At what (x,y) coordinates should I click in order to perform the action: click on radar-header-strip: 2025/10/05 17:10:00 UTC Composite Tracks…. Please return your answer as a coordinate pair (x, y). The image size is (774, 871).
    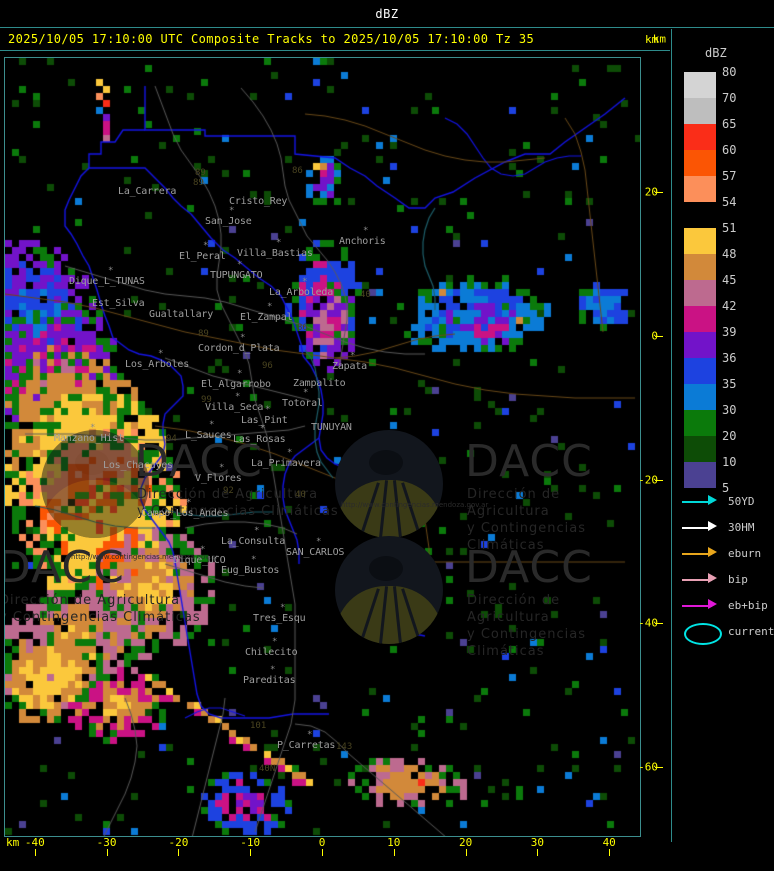
    Looking at the image, I should click on (335, 40).